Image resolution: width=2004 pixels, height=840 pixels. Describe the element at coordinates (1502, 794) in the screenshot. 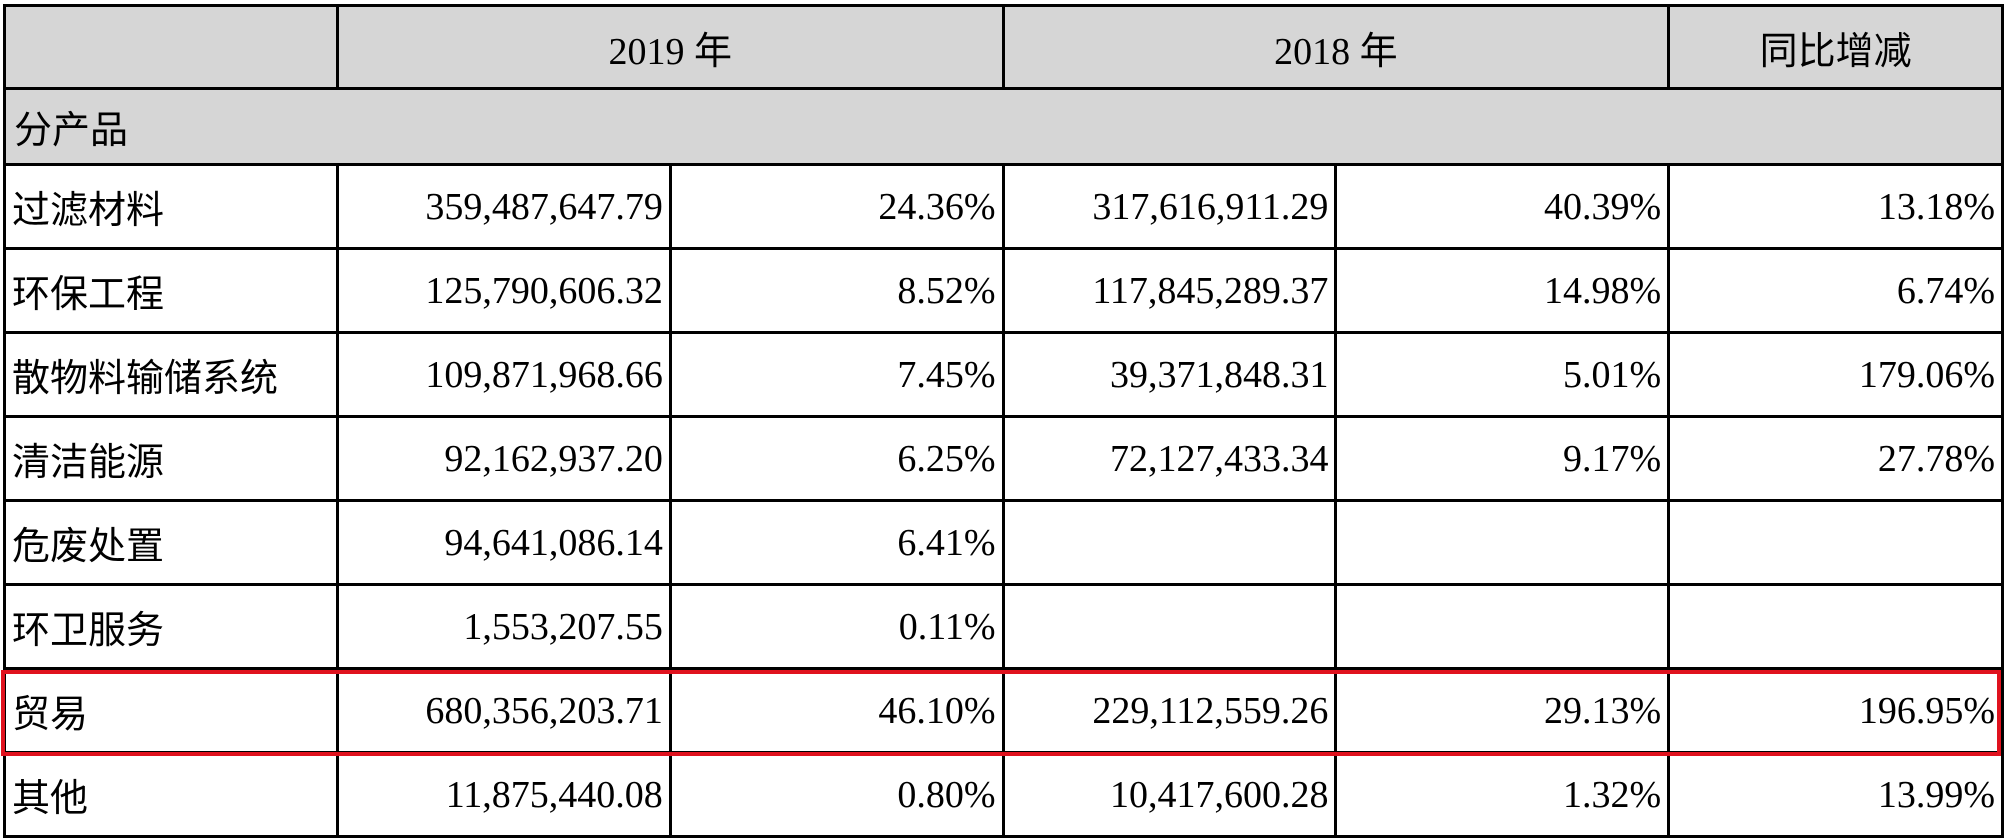

I see `pct-2018-cell: 1.32%` at that location.